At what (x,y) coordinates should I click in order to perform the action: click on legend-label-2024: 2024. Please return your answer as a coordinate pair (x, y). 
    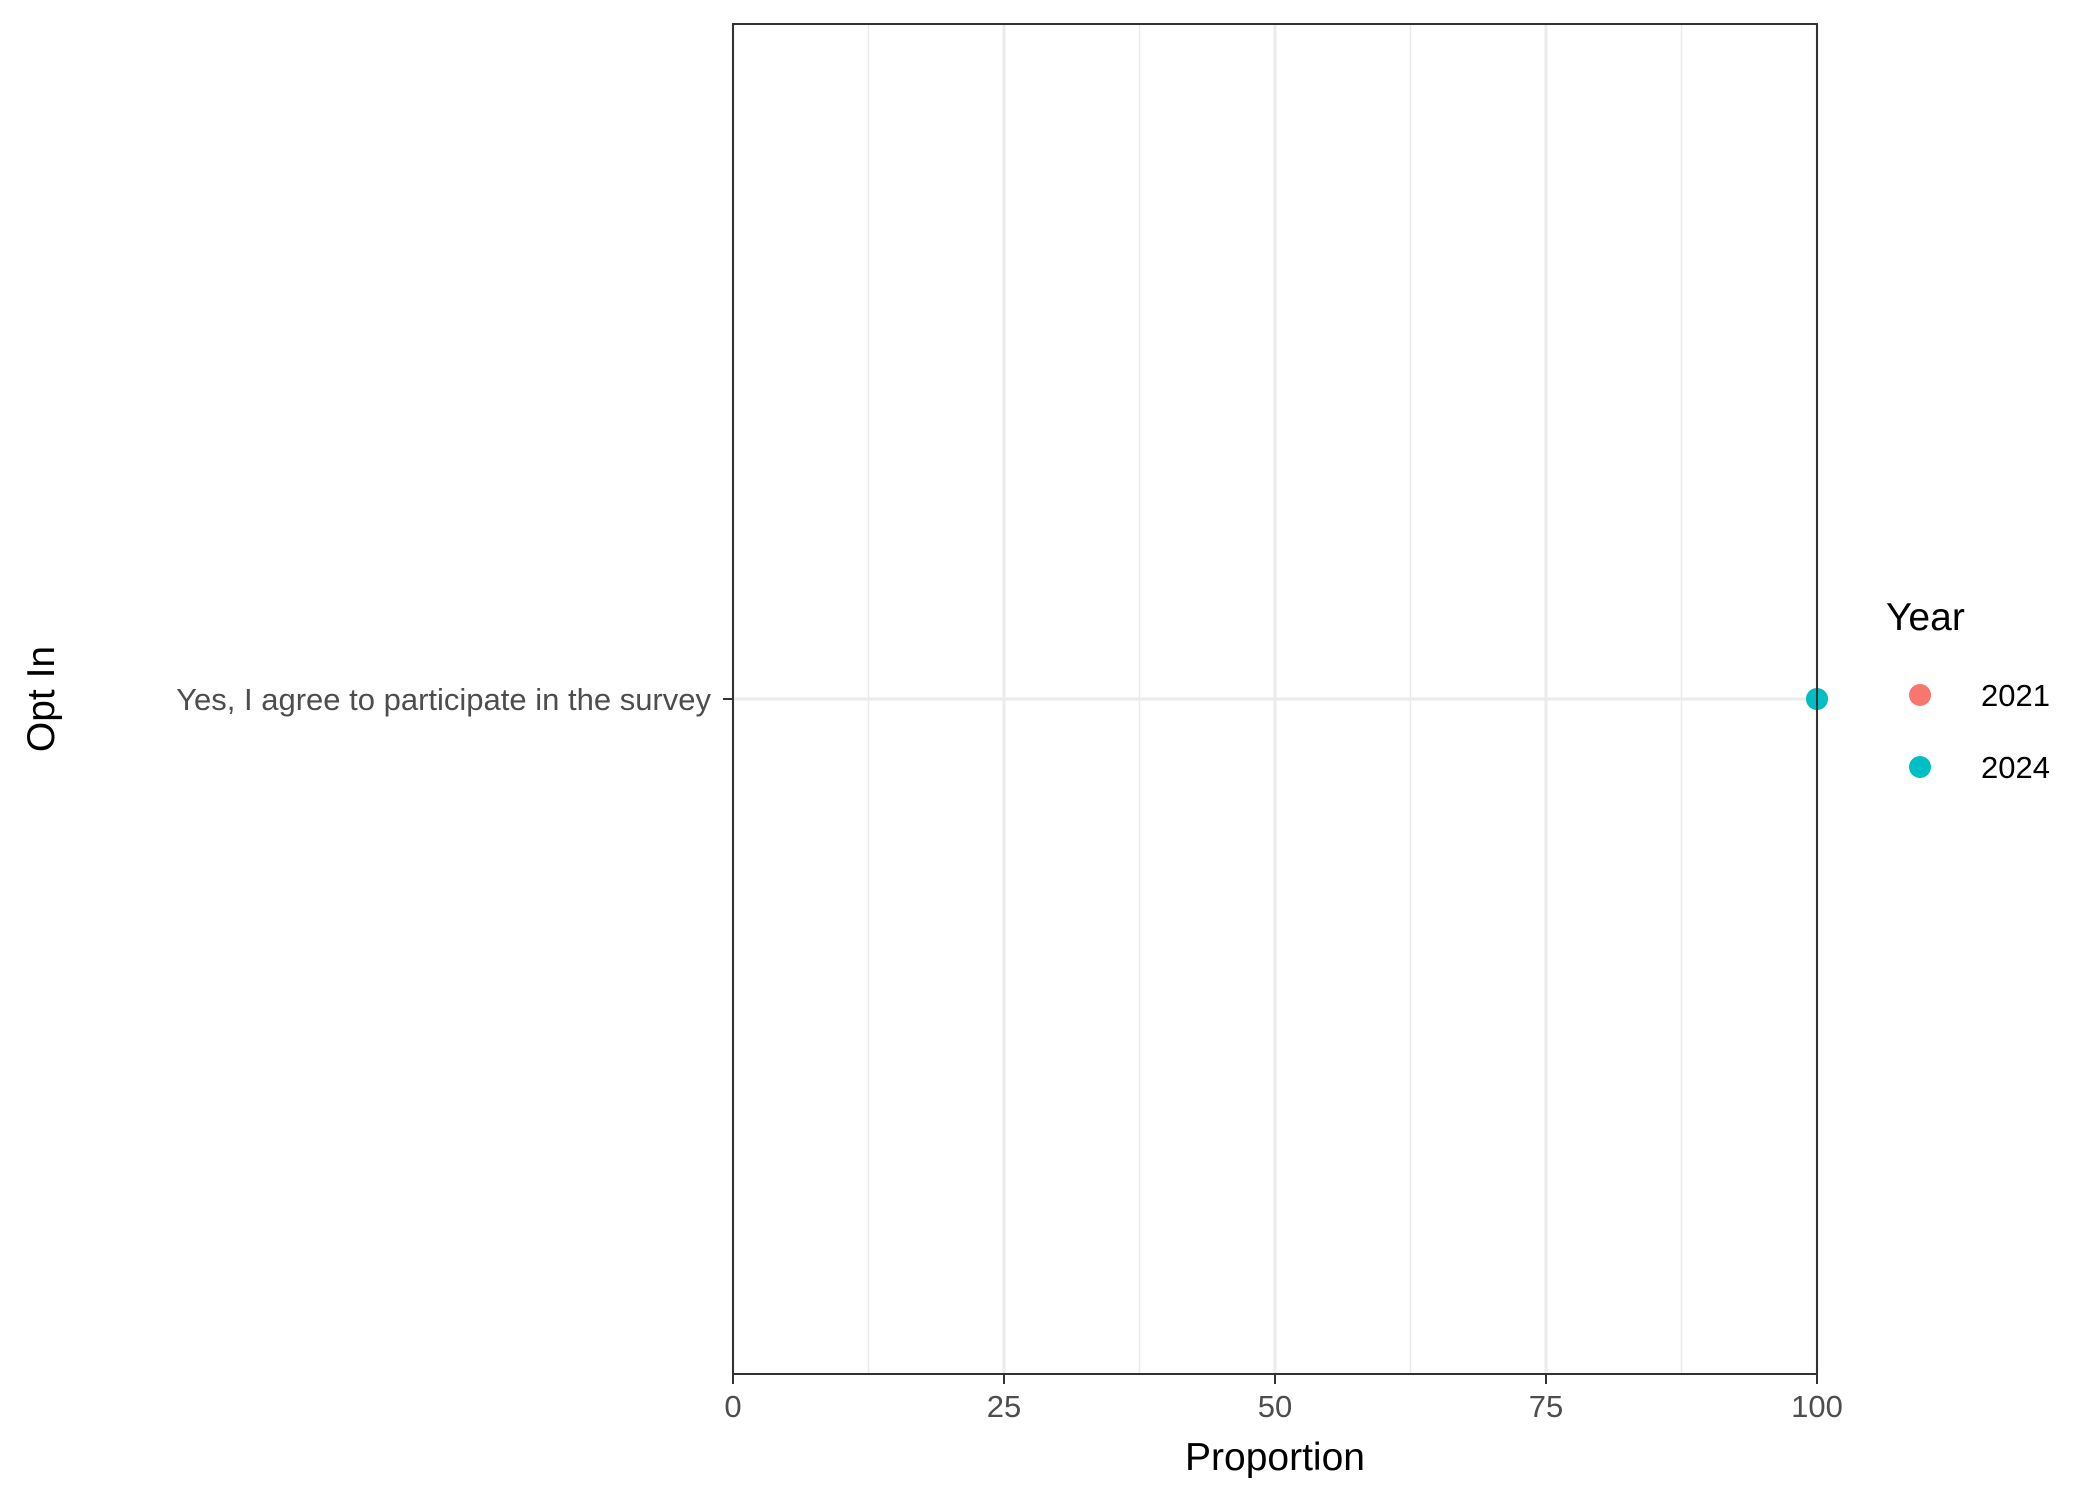
    Looking at the image, I should click on (2015, 767).